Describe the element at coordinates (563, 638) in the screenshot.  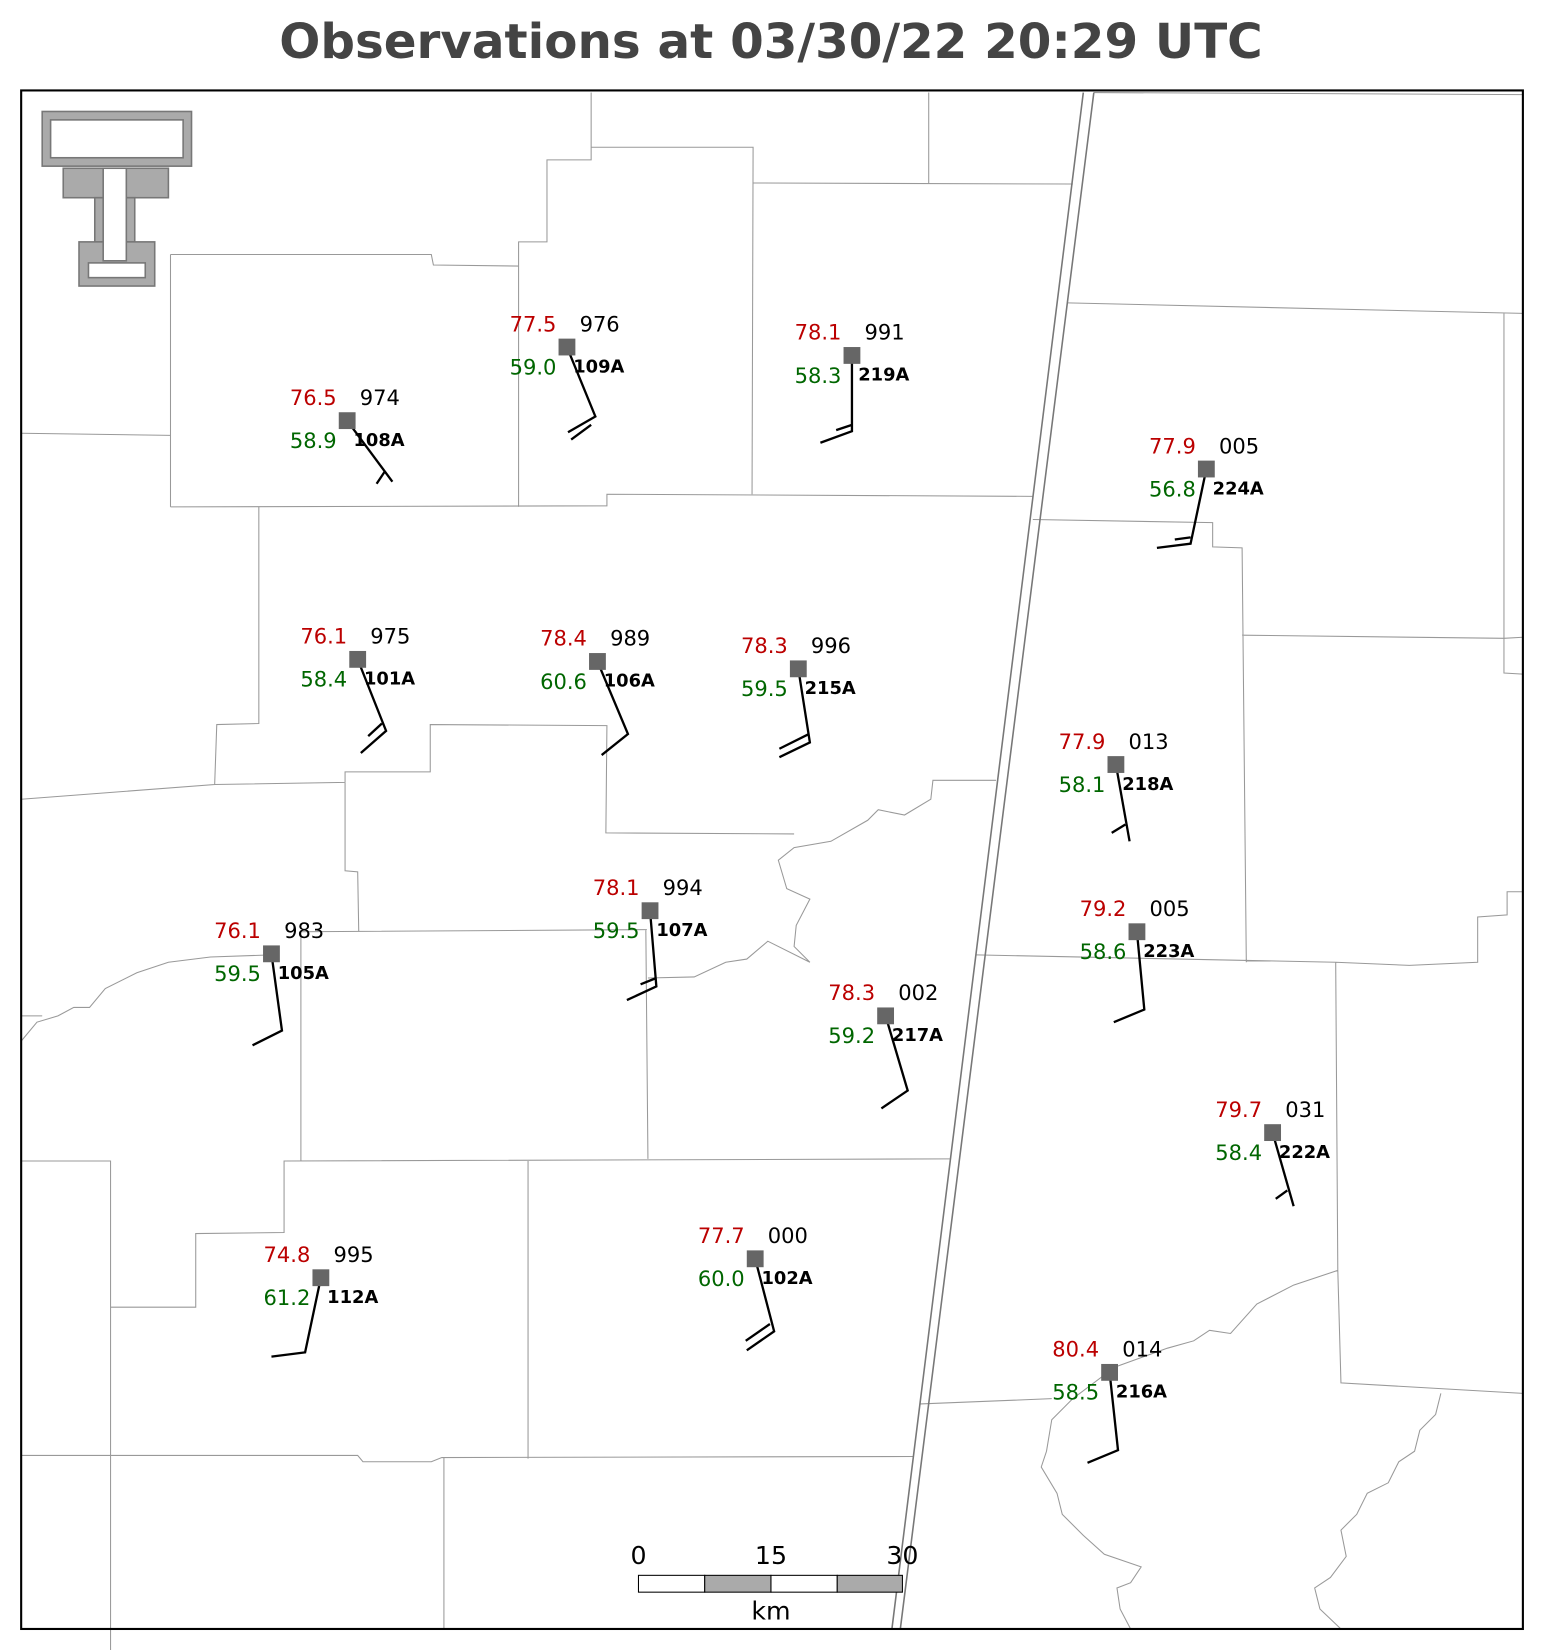
I see `temperature: 78.4` at that location.